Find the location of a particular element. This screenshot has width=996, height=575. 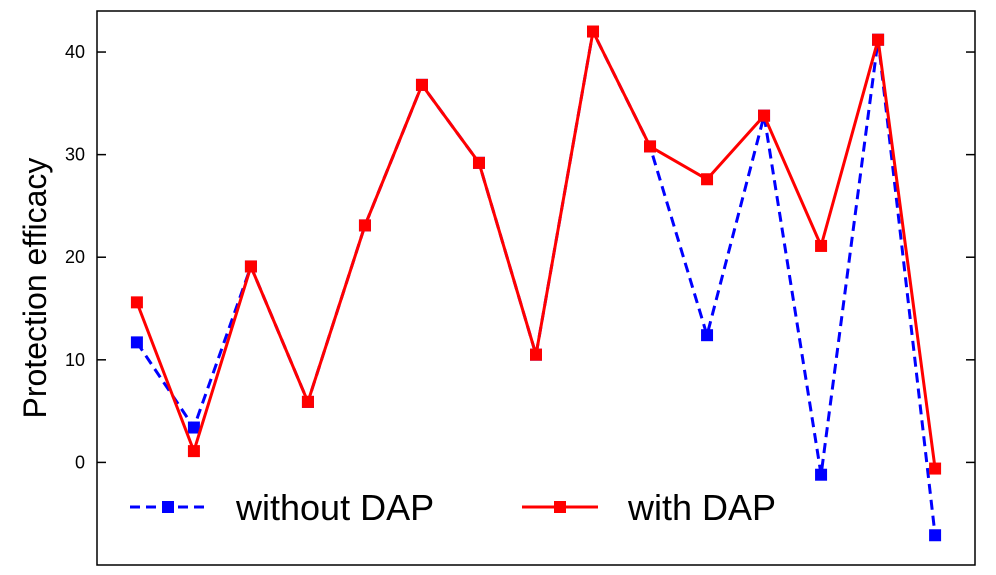

y-tick-label-1: 10 is located at coordinates (75, 360).